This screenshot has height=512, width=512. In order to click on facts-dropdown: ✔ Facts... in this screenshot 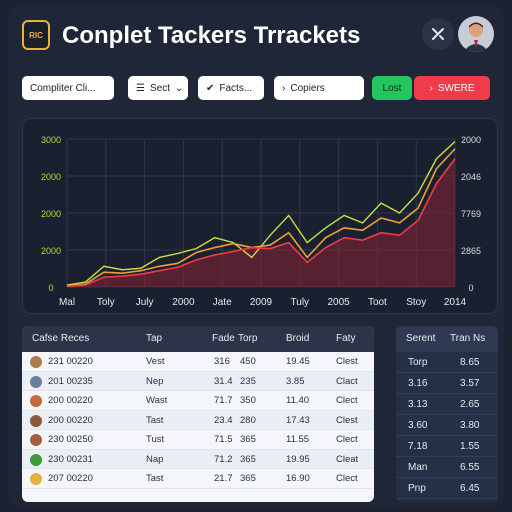, I will do `click(231, 88)`.